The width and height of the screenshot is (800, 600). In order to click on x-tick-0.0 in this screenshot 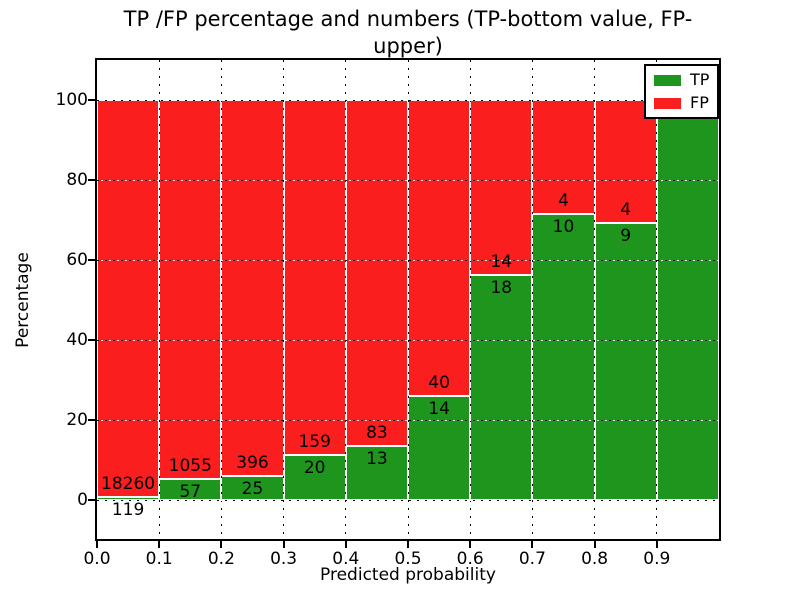, I will do `click(97, 544)`.